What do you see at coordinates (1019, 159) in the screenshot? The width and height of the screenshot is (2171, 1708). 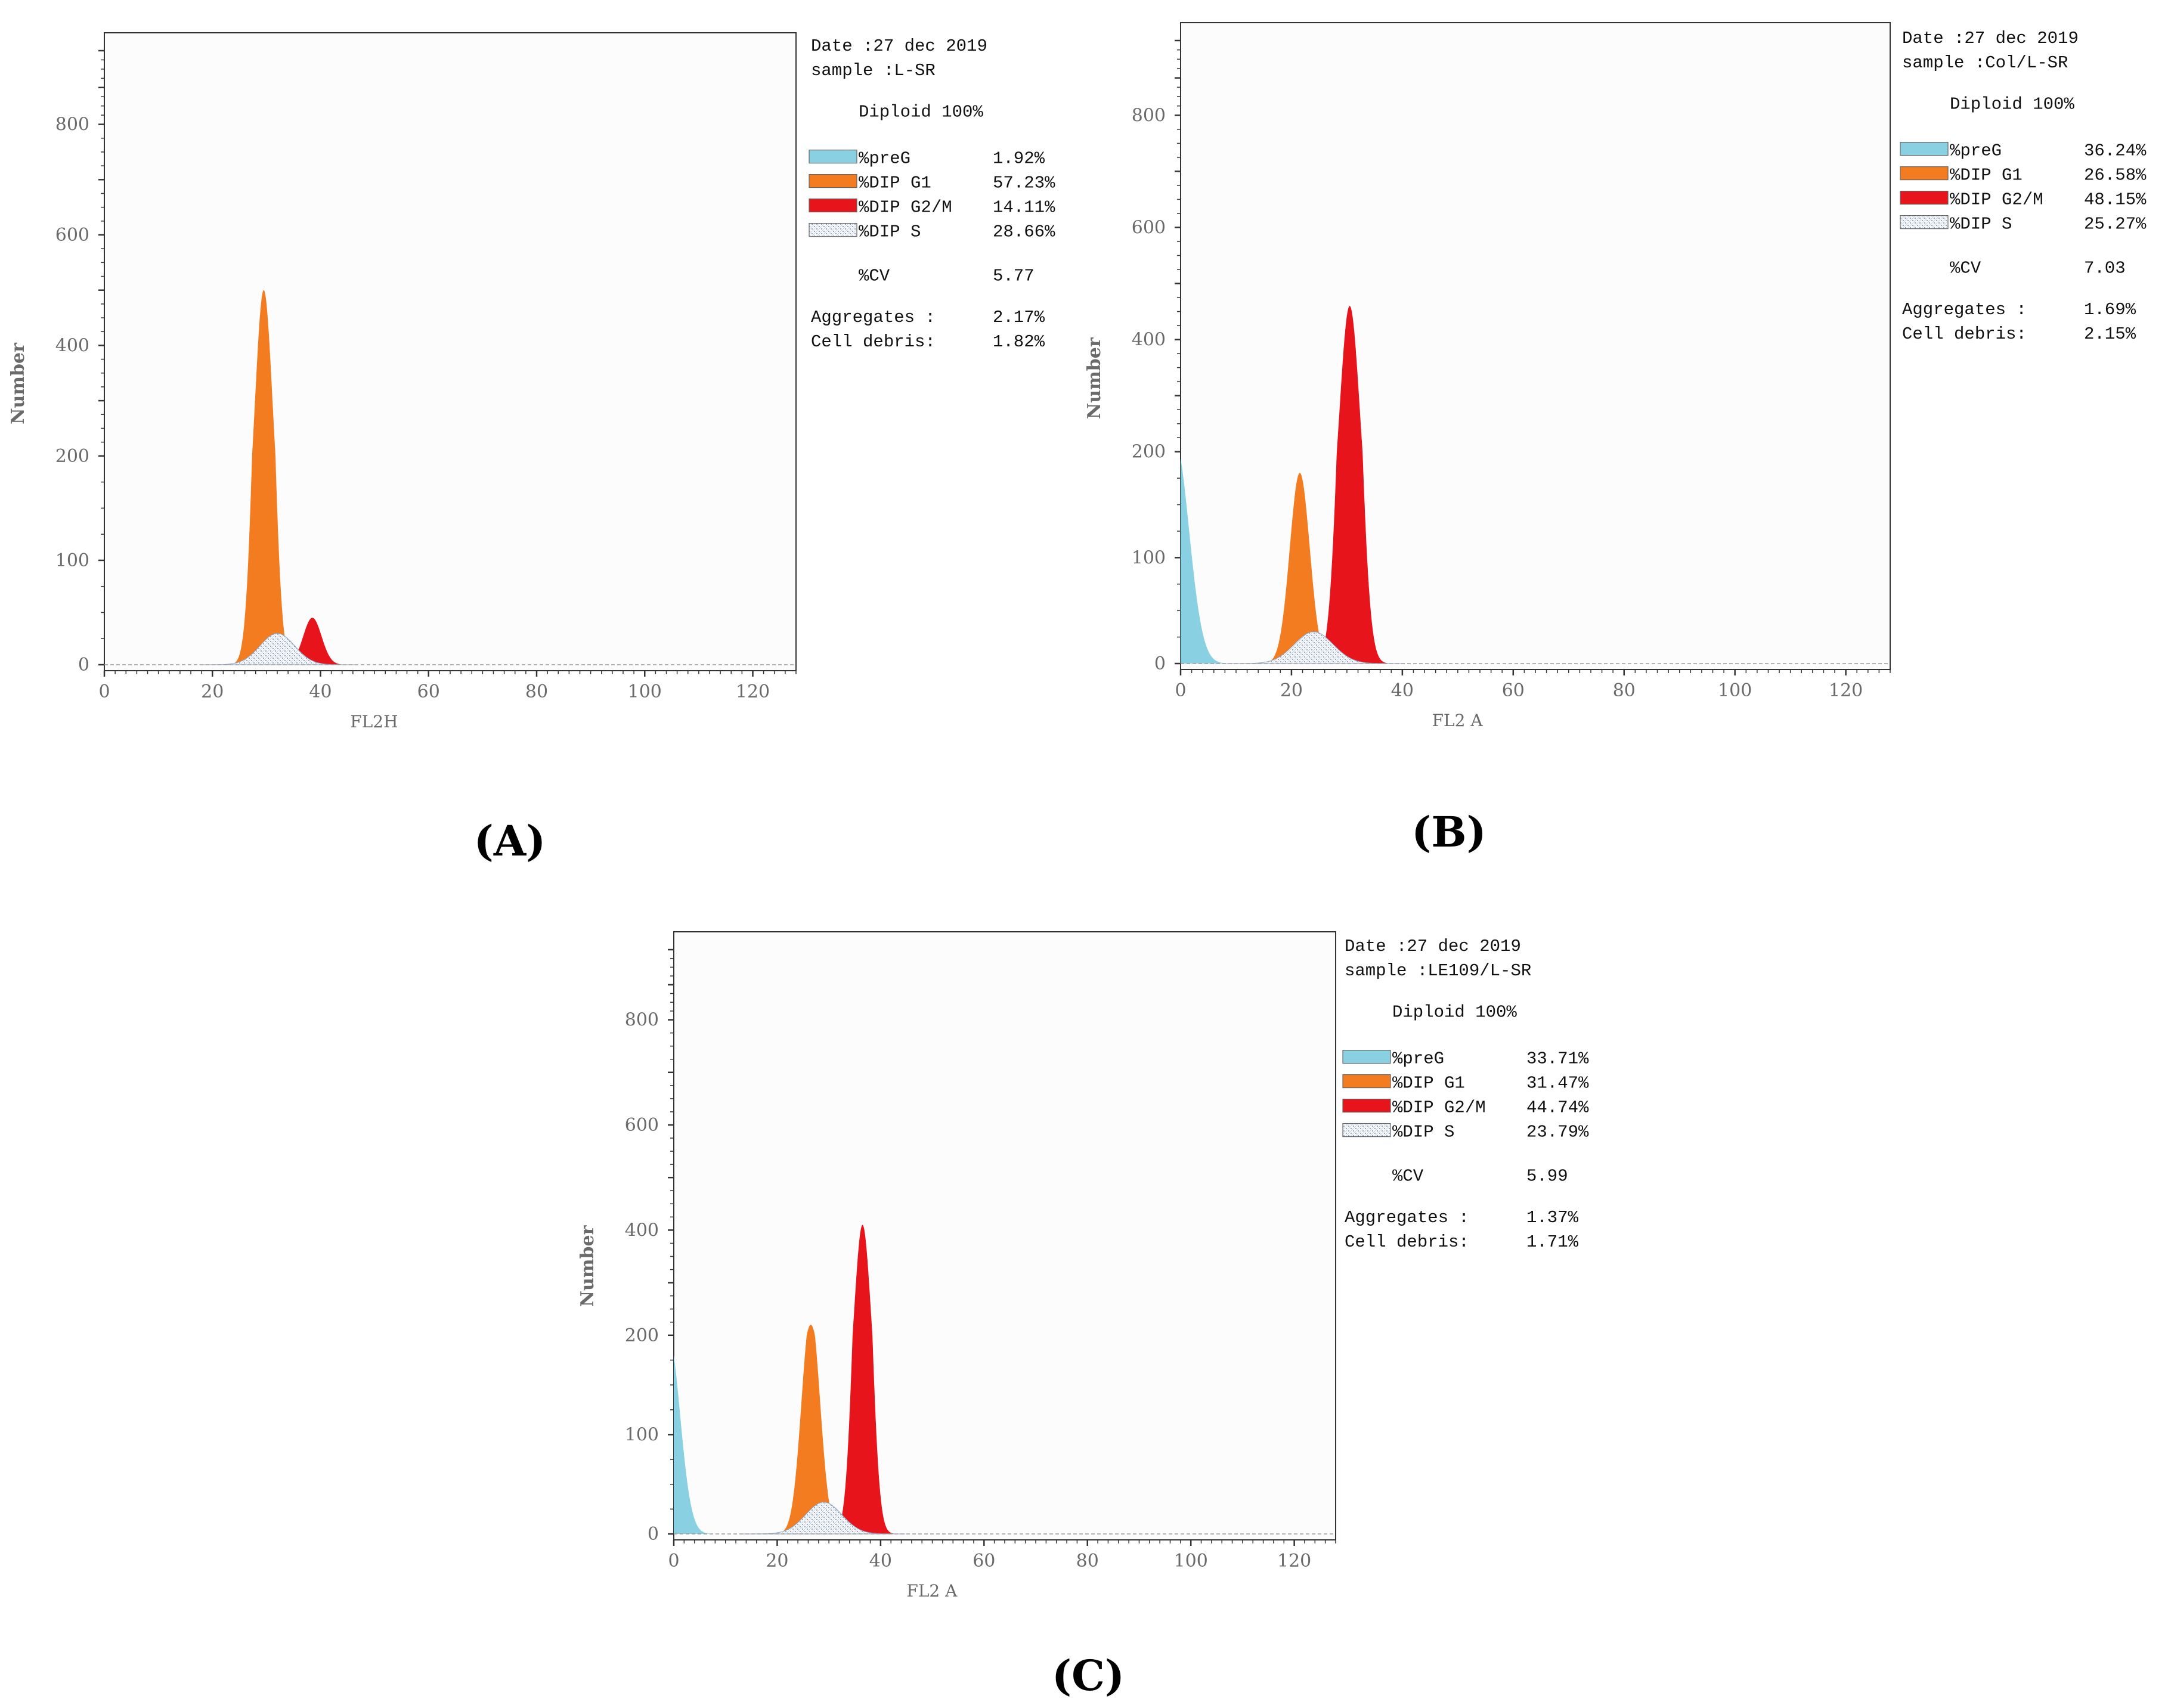 I see `legend-value: 1.92%` at bounding box center [1019, 159].